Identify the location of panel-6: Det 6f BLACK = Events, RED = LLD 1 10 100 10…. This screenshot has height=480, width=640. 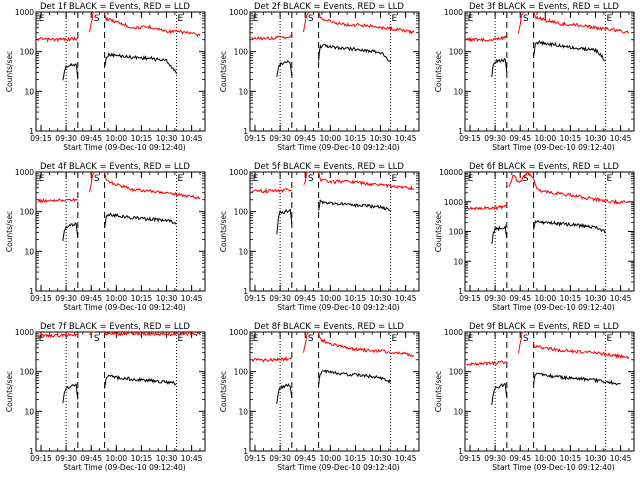
(534, 237).